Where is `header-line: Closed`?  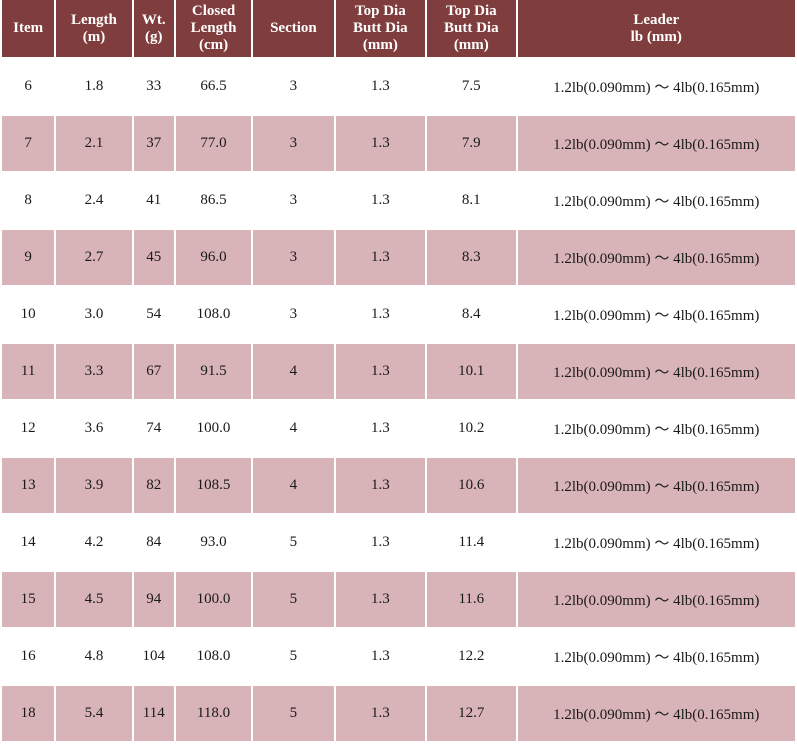
header-line: Closed is located at coordinates (213, 11).